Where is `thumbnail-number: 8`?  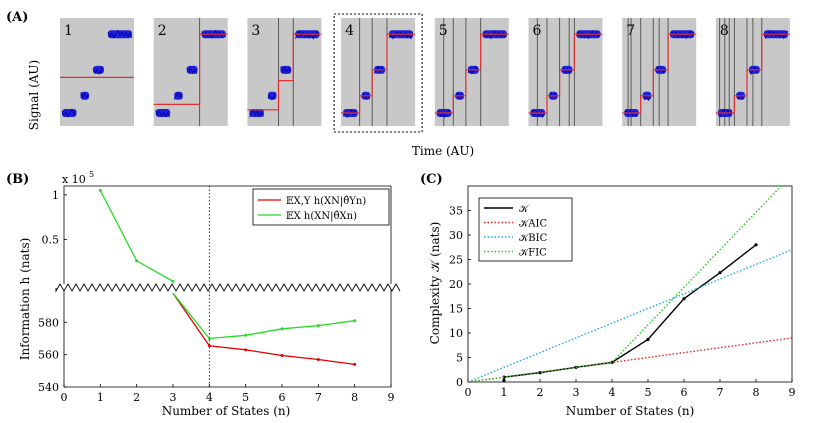 thumbnail-number: 8 is located at coordinates (724, 31).